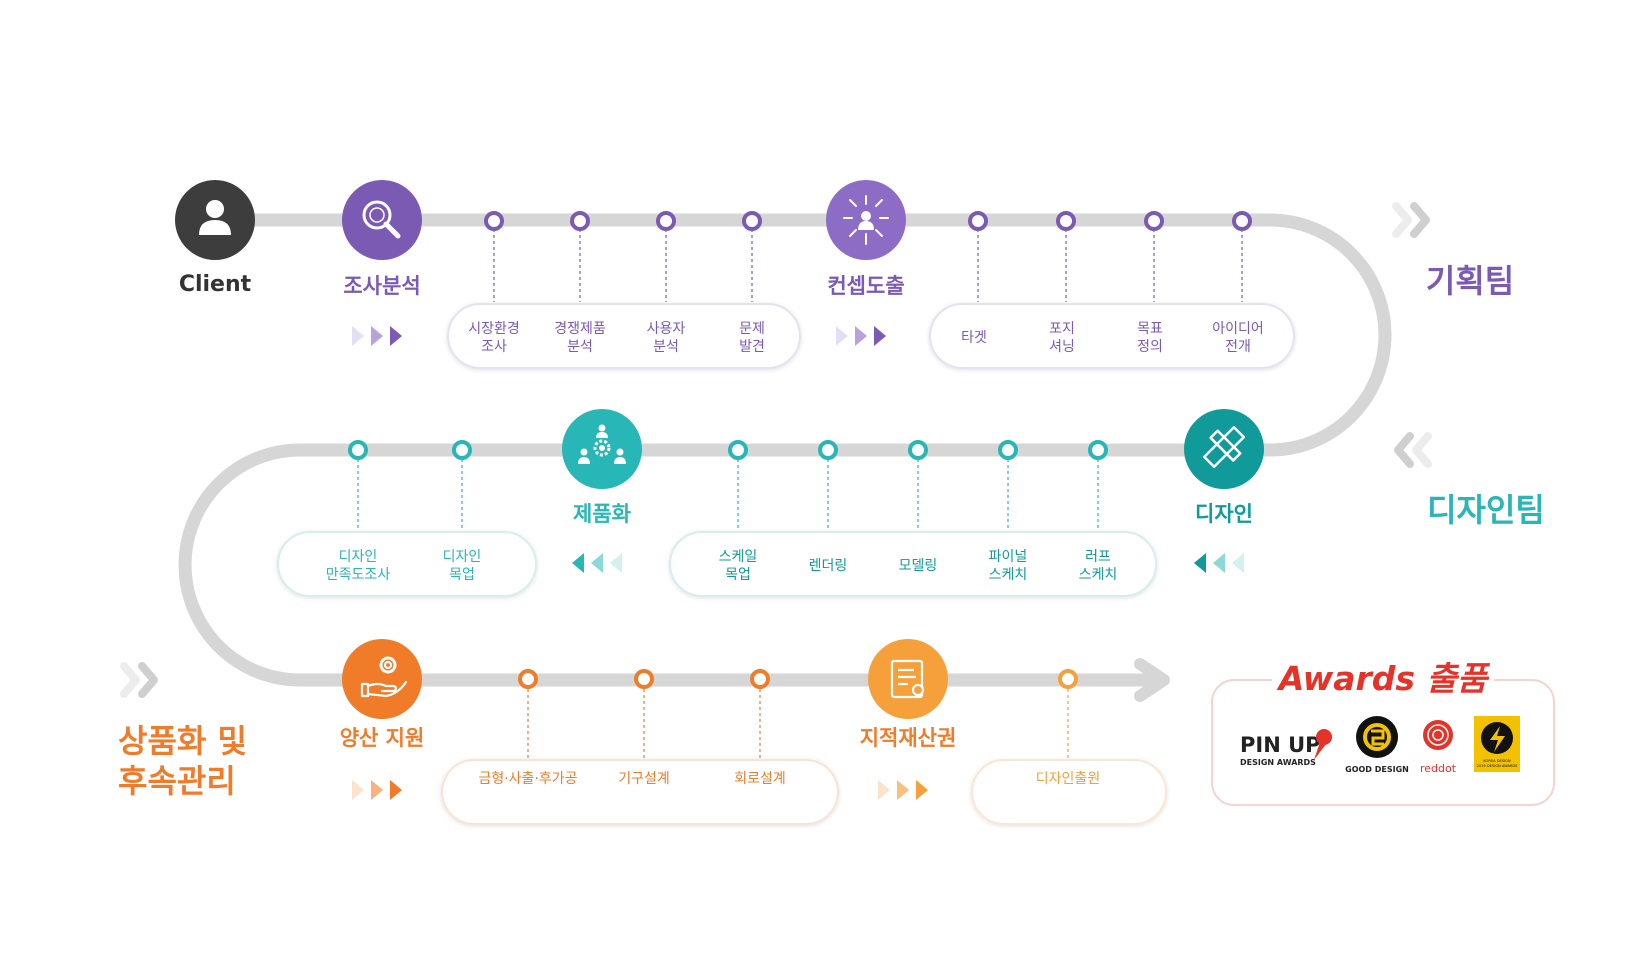 The width and height of the screenshot is (1625, 958). Describe the element at coordinates (1486, 510) in the screenshot. I see `design-team-label: 디자인팀` at that location.